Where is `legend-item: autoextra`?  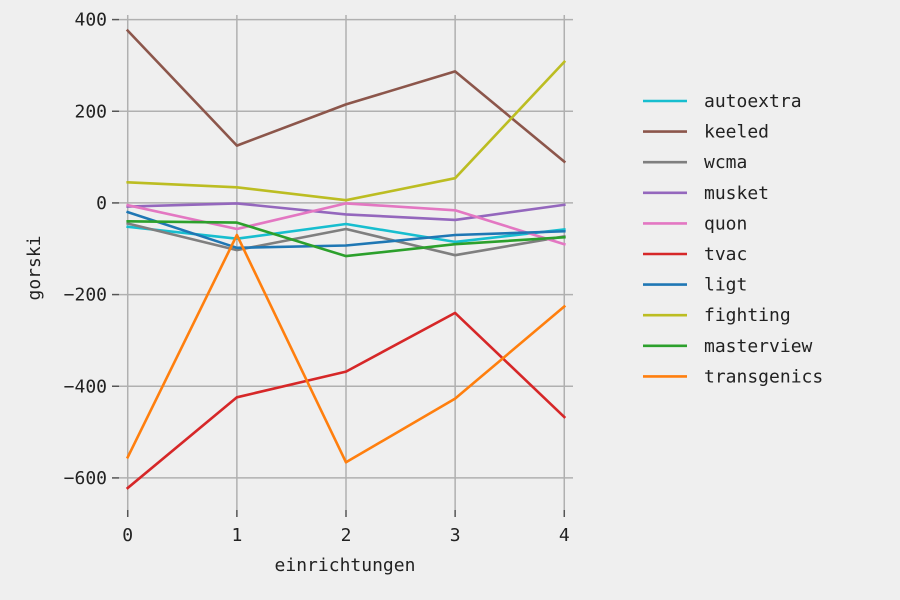 legend-item: autoextra is located at coordinates (722, 101).